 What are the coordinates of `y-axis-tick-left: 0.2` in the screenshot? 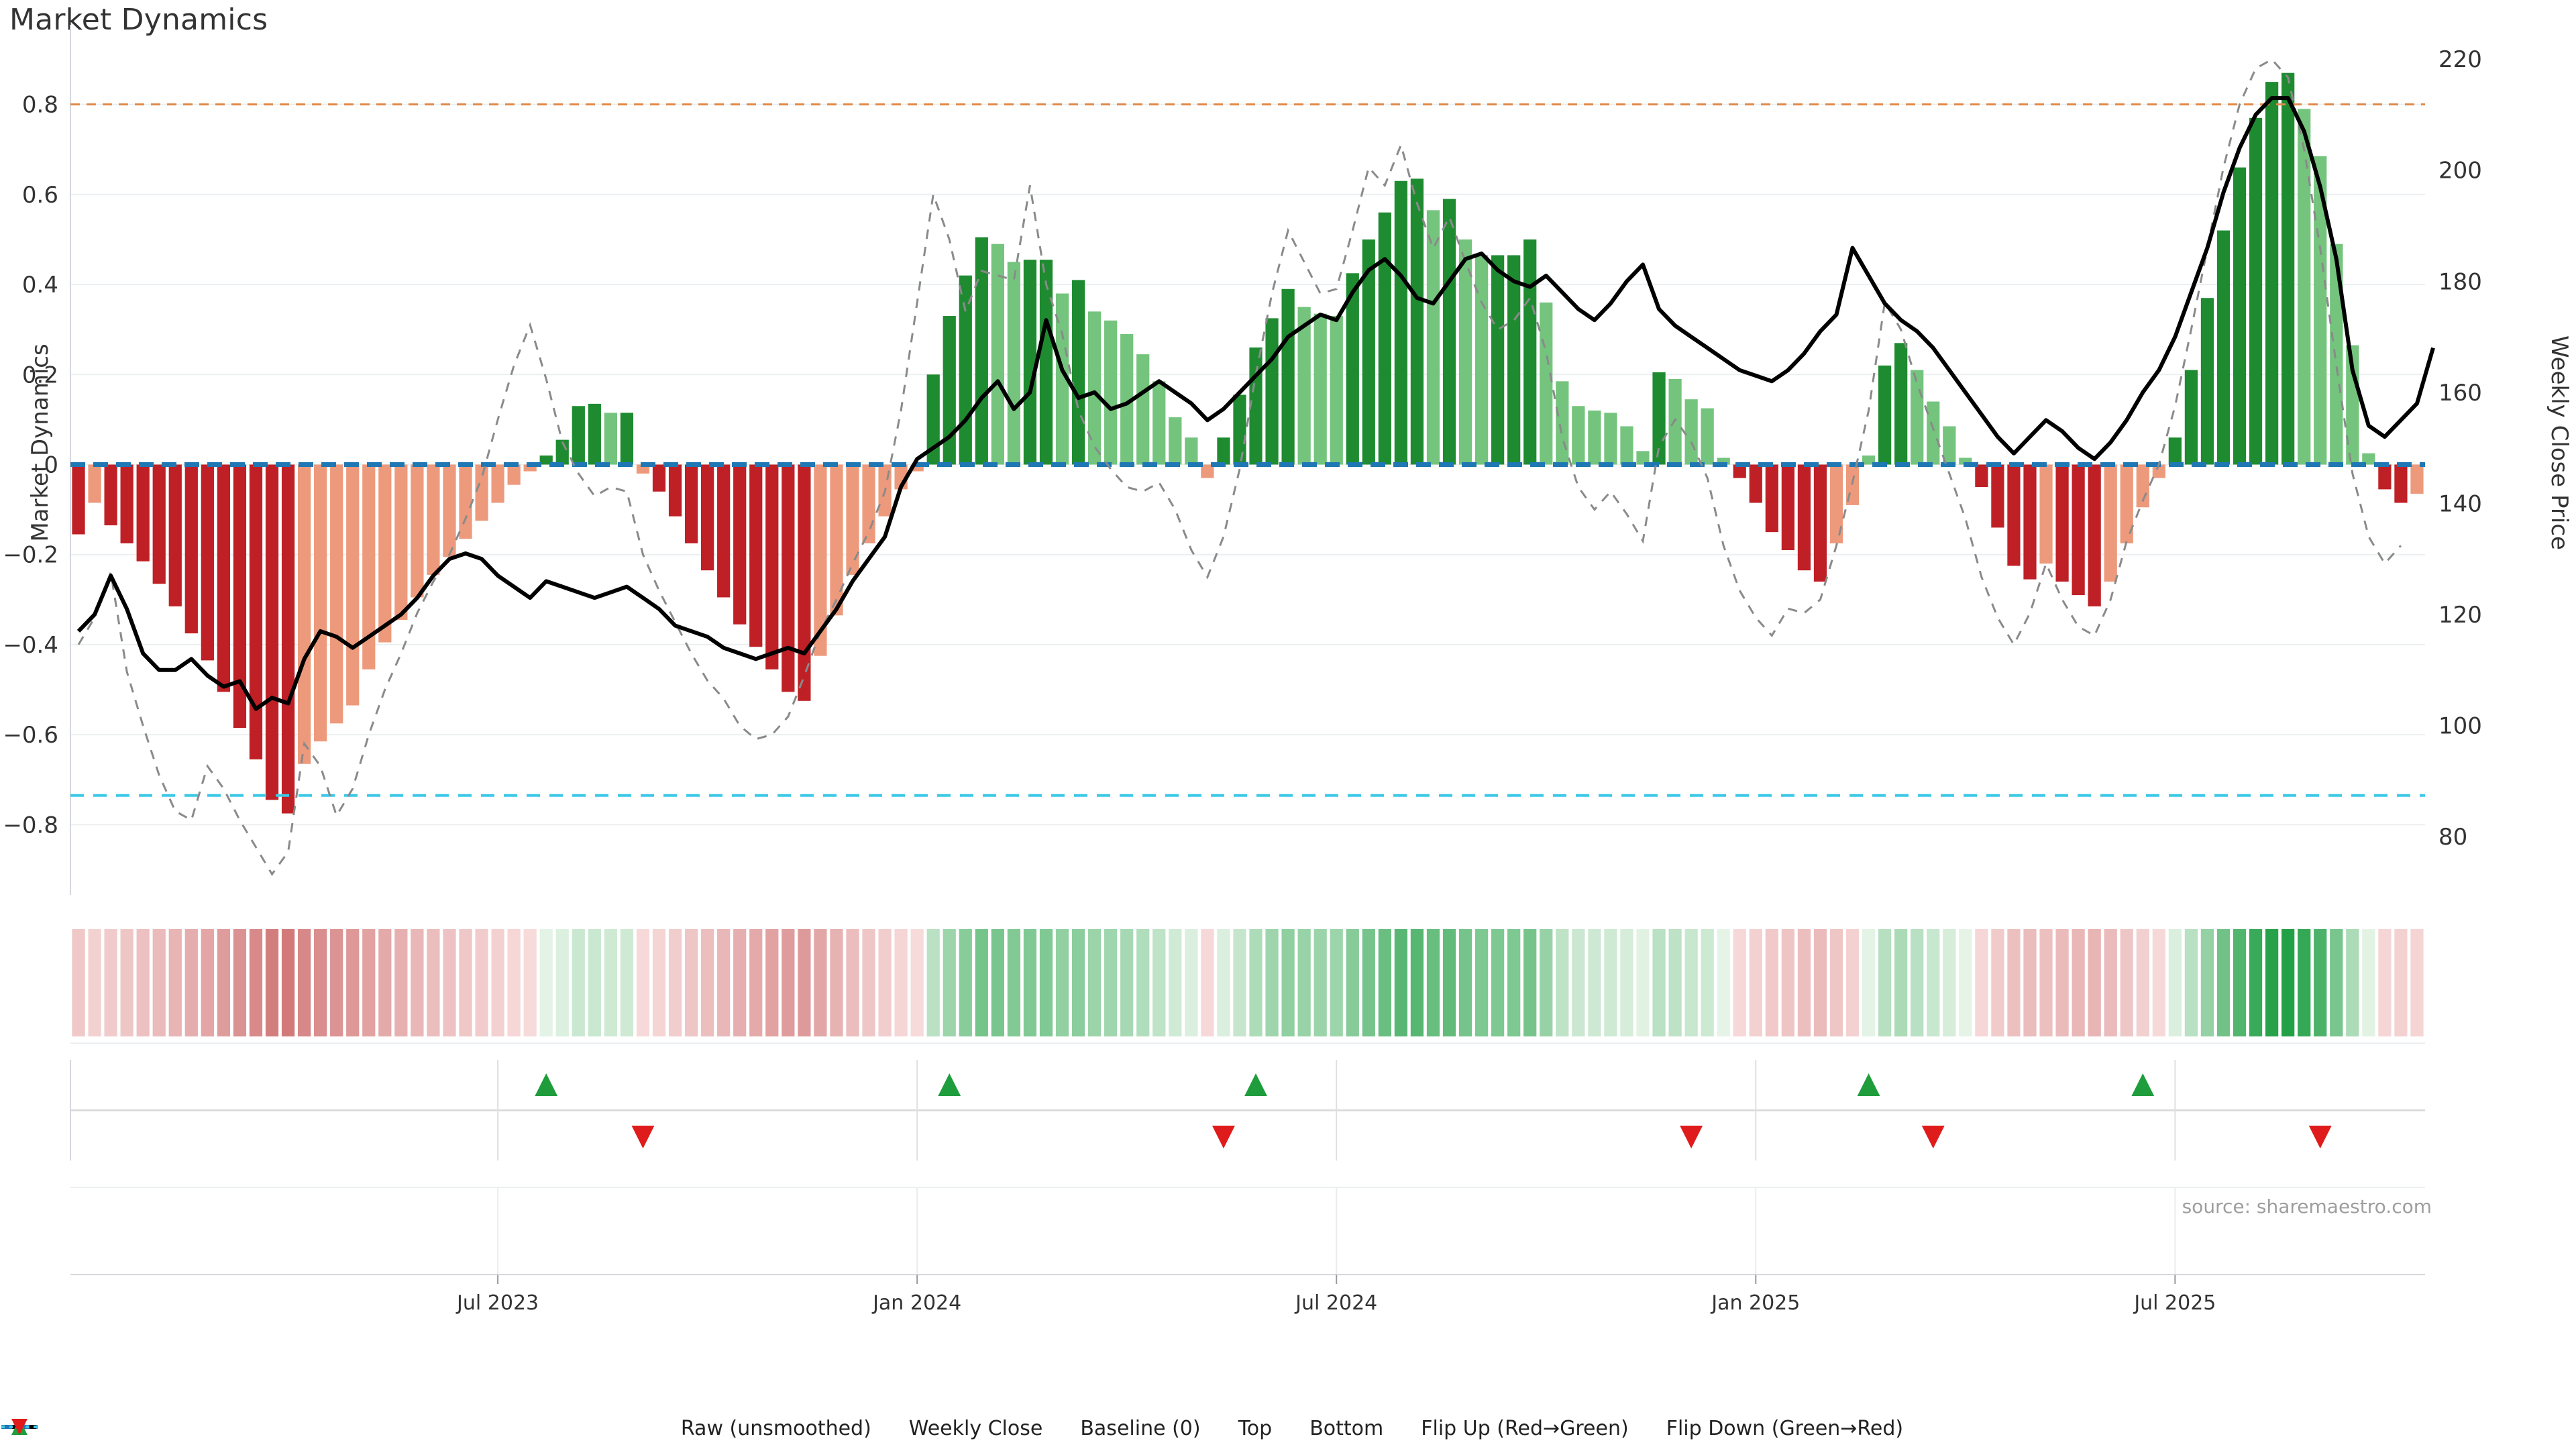 It's located at (40, 375).